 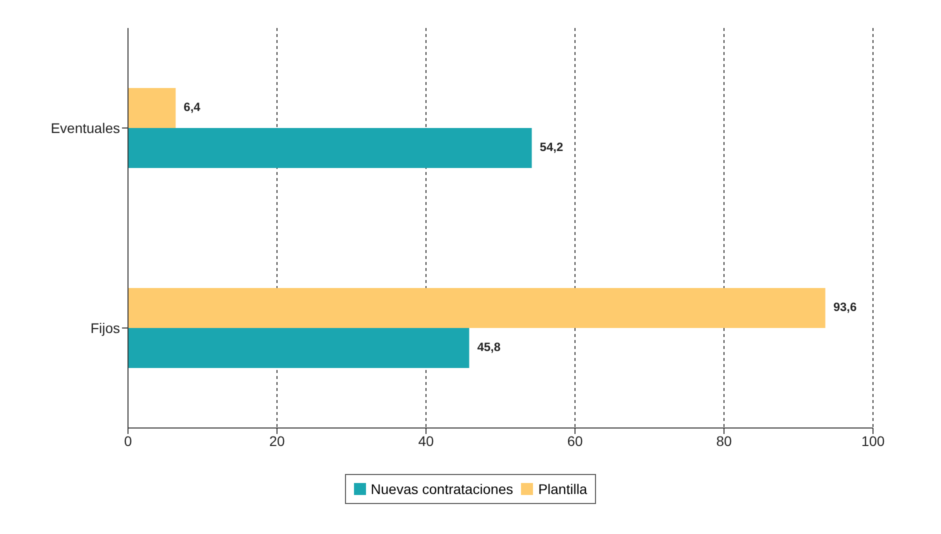 I want to click on y-tick-label: Fijos, so click(x=105, y=328).